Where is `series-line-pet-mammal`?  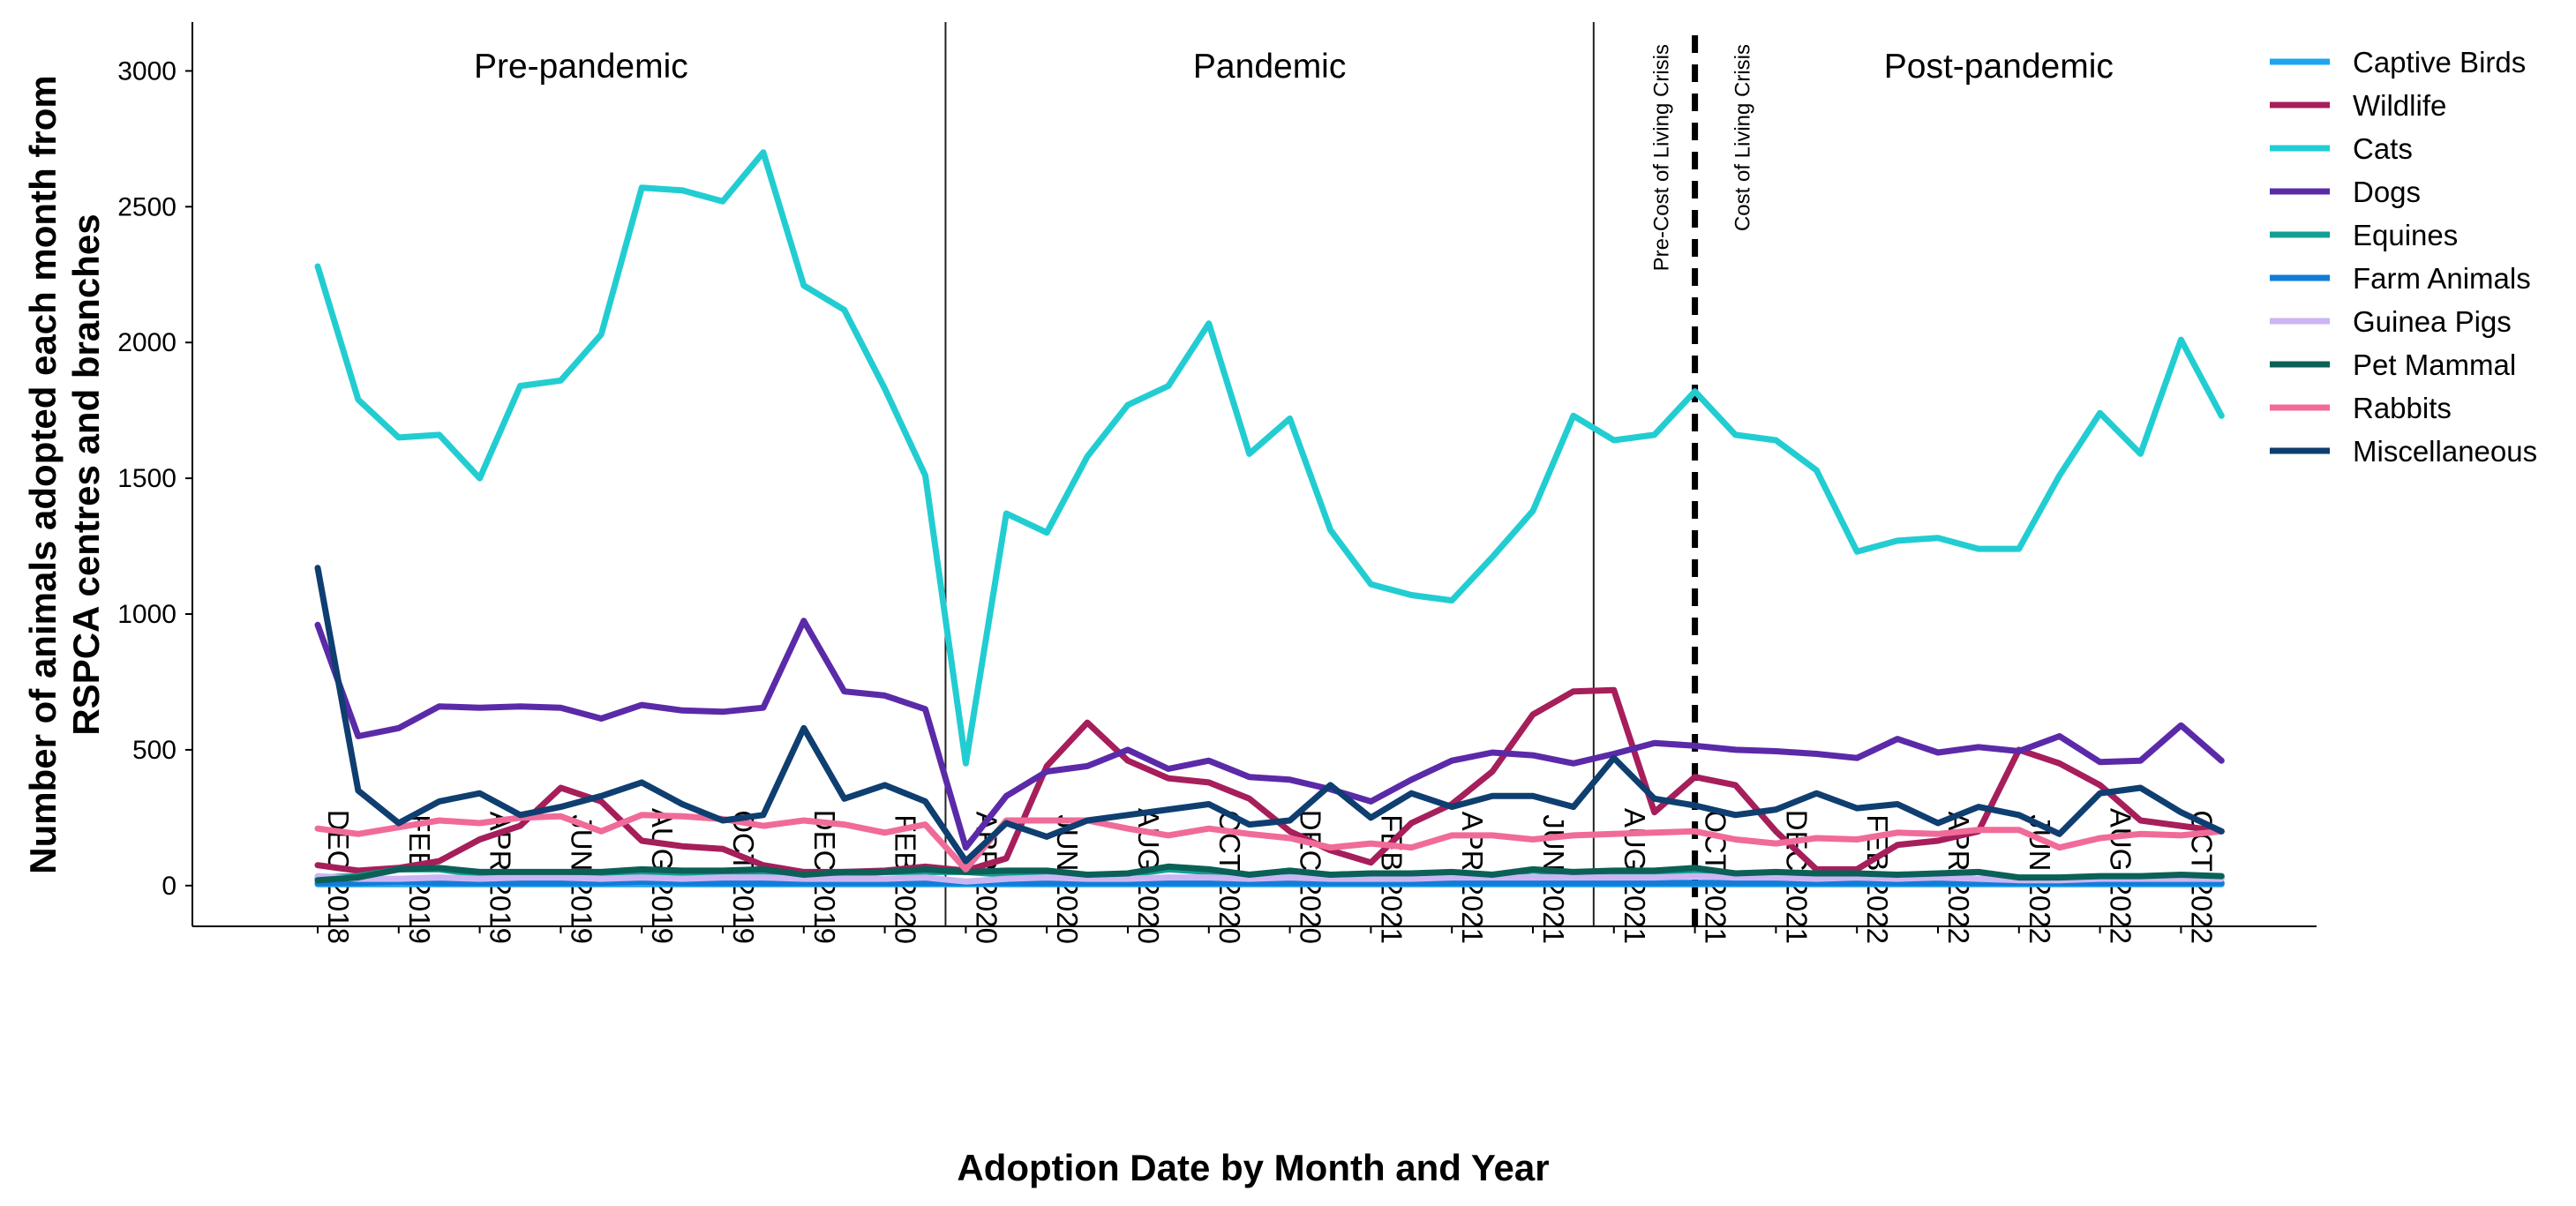
series-line-pet-mammal is located at coordinates (1269, 873).